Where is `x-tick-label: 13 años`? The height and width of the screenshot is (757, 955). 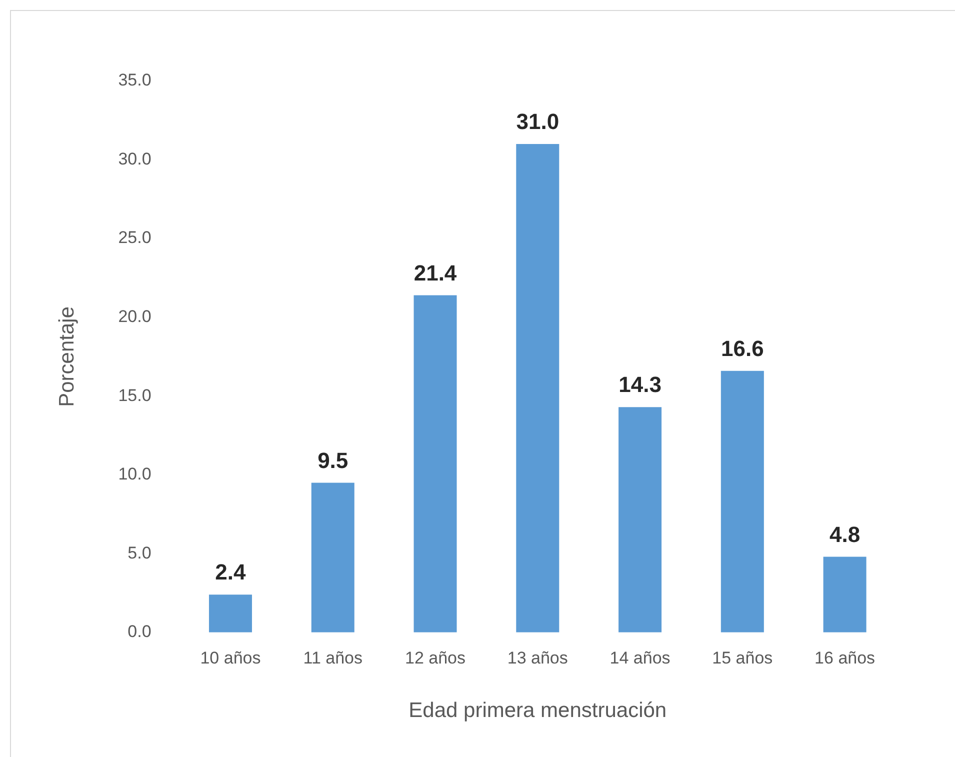 x-tick-label: 13 años is located at coordinates (537, 658).